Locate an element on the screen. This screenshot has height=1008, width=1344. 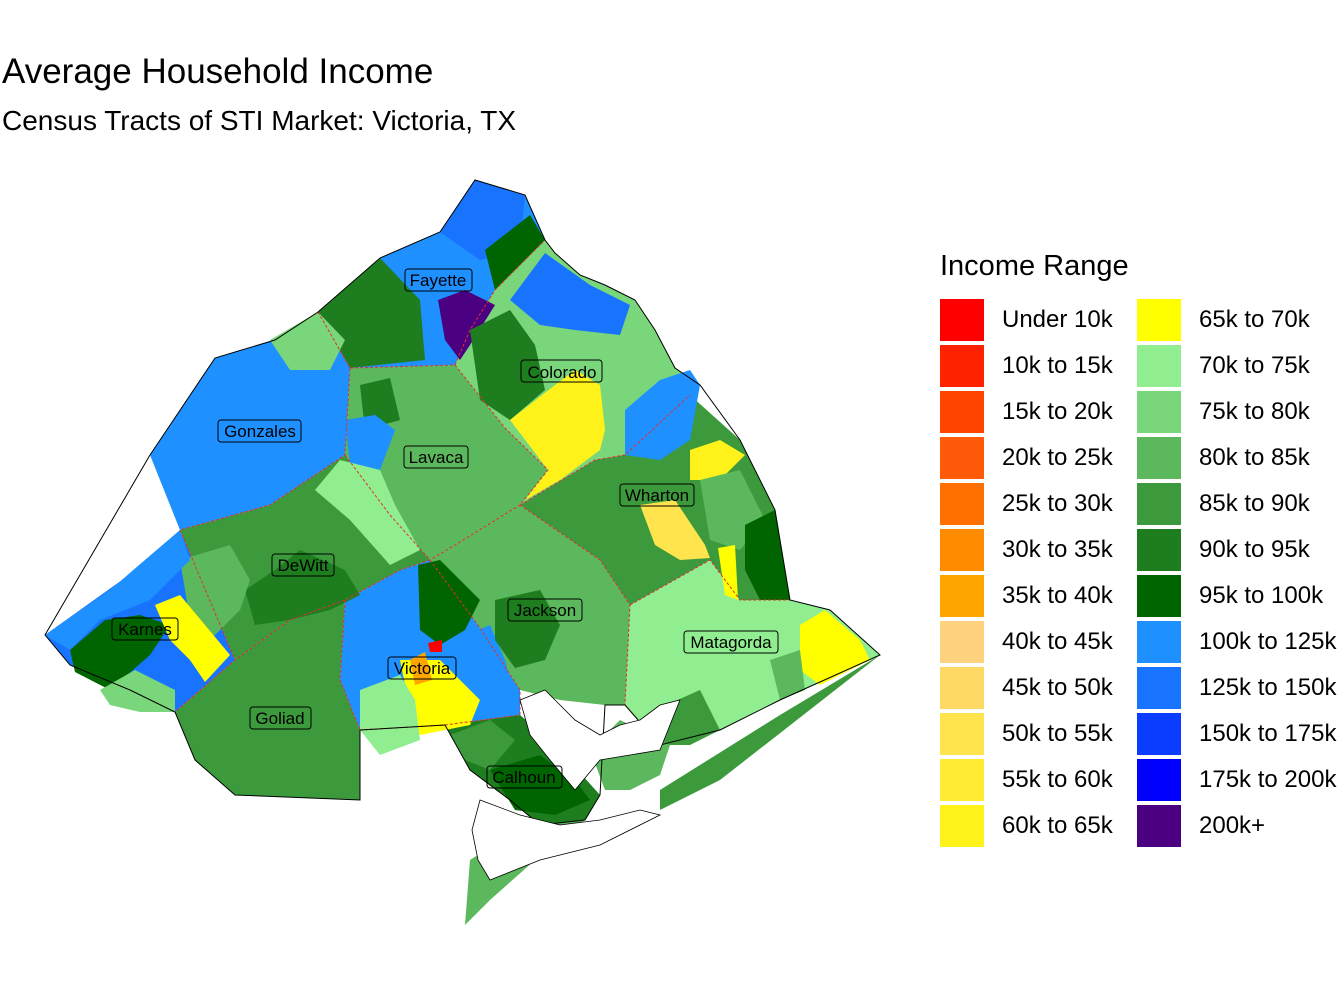
legend-item: 40k to 45k is located at coordinates (1038, 642).